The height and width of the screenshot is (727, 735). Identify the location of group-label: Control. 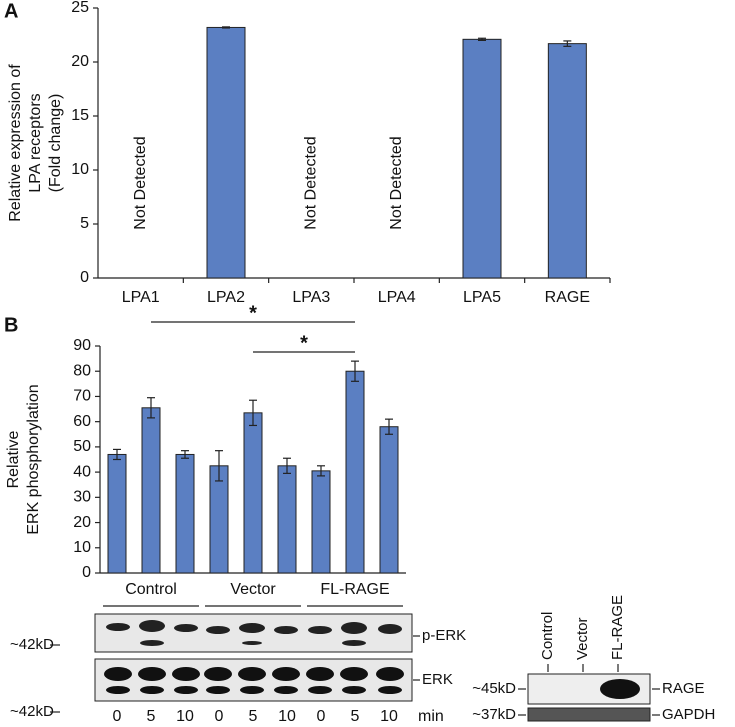
(151, 589).